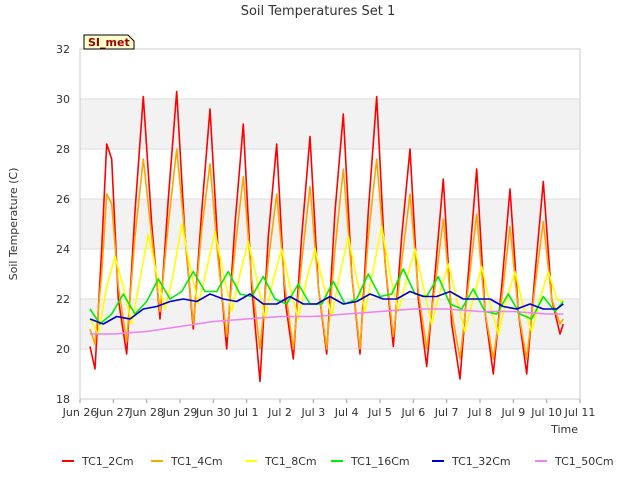  I want to click on x-tick-label: Jun 29, so click(180, 412).